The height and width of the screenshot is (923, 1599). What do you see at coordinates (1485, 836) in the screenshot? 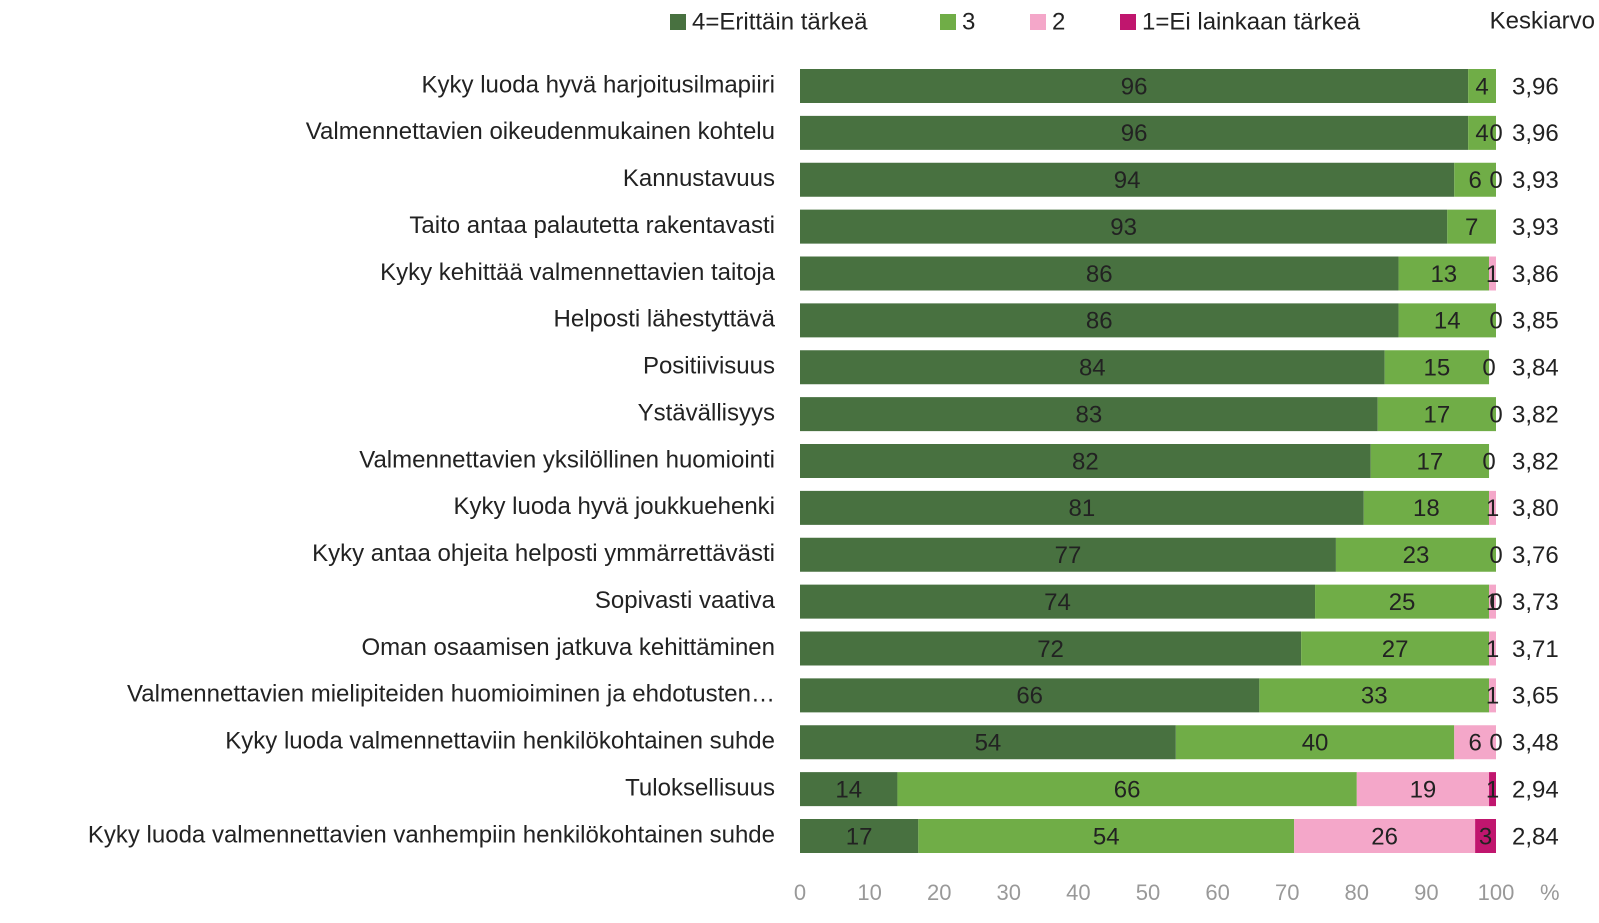
I see `data-label: 3` at bounding box center [1485, 836].